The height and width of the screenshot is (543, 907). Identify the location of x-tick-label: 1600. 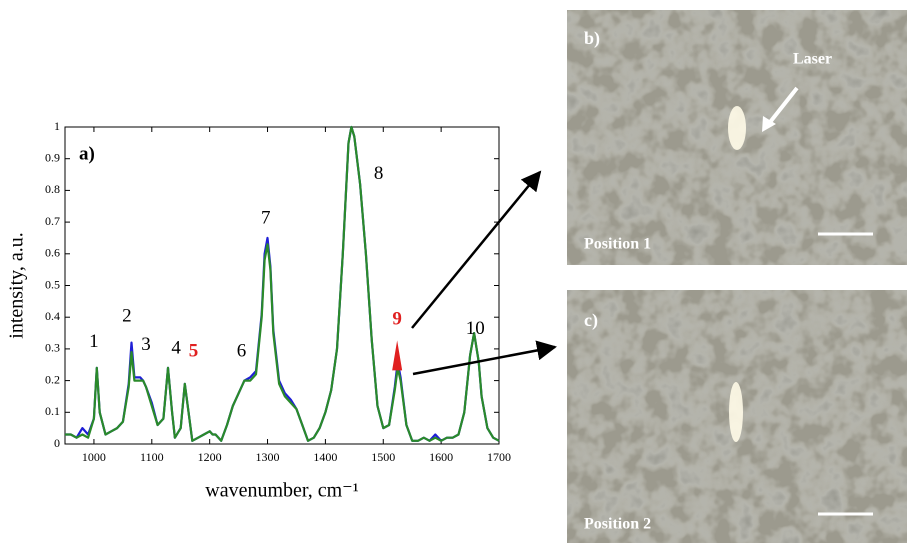
(441, 457).